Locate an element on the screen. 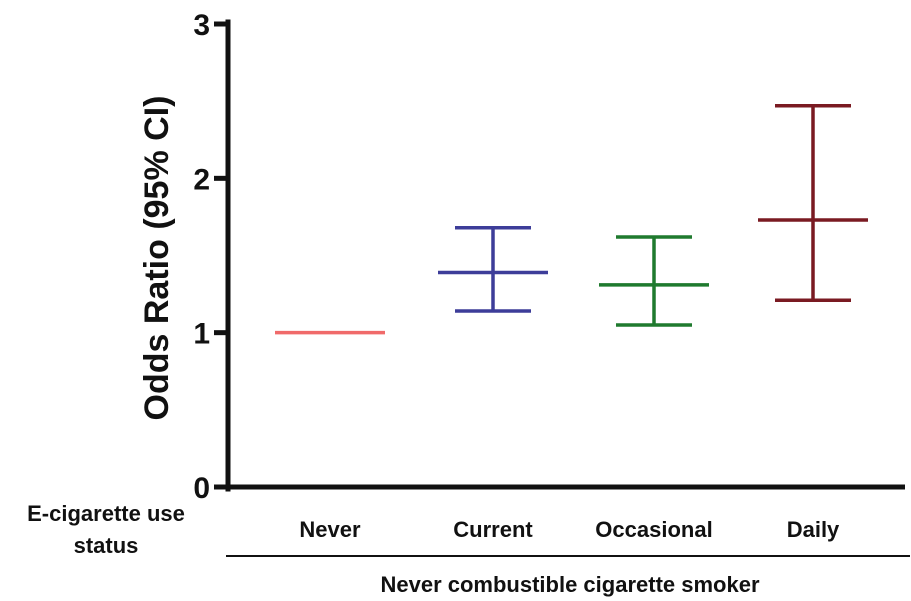  row-label-line-1: E-cigarette use is located at coordinates (106, 513).